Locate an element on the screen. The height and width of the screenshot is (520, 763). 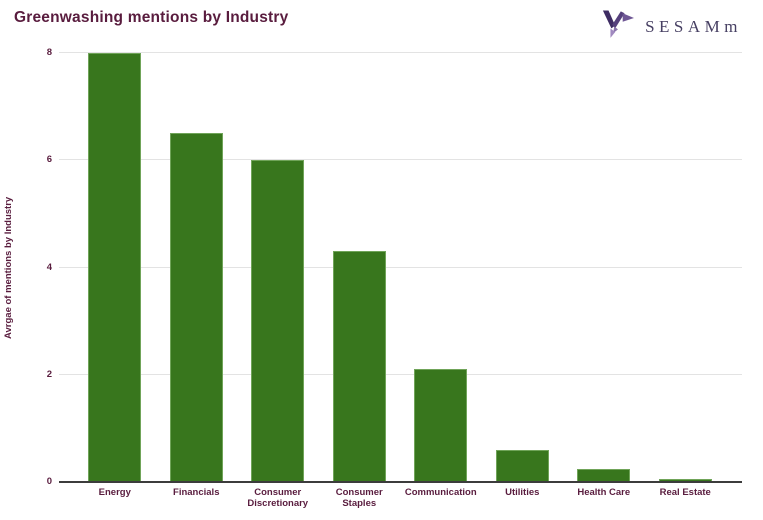
x-axis-label: Health Care is located at coordinates (604, 492).